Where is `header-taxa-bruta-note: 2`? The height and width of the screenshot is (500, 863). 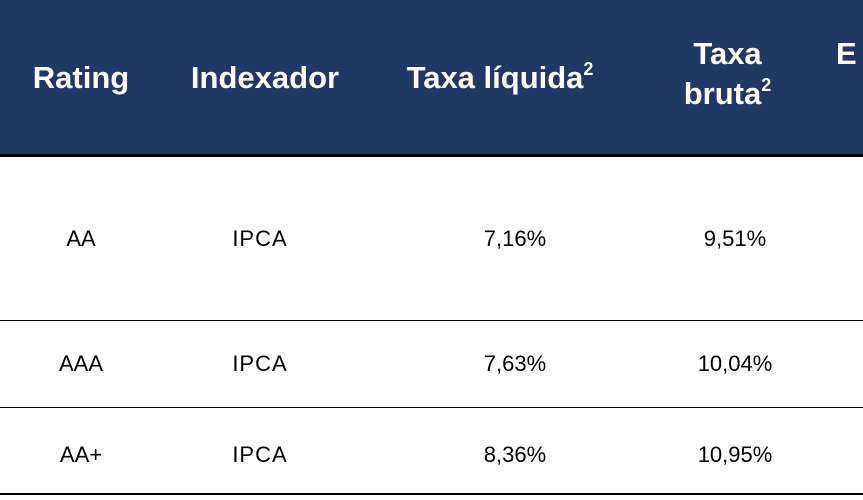
header-taxa-bruta-note: 2 is located at coordinates (766, 84).